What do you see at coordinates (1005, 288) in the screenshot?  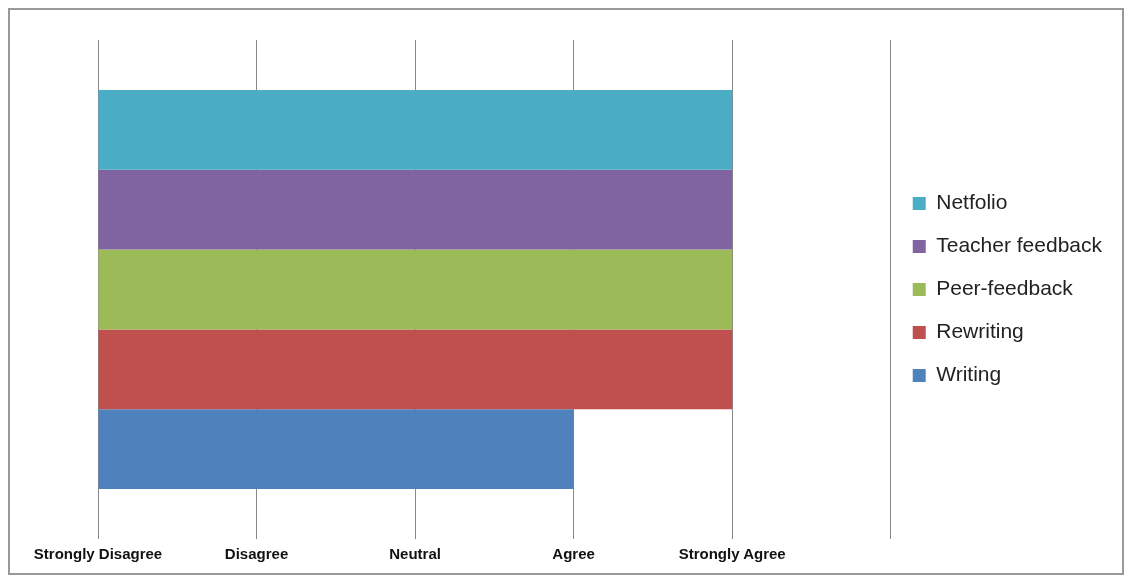 I see `legend-label: Peer-feedback` at bounding box center [1005, 288].